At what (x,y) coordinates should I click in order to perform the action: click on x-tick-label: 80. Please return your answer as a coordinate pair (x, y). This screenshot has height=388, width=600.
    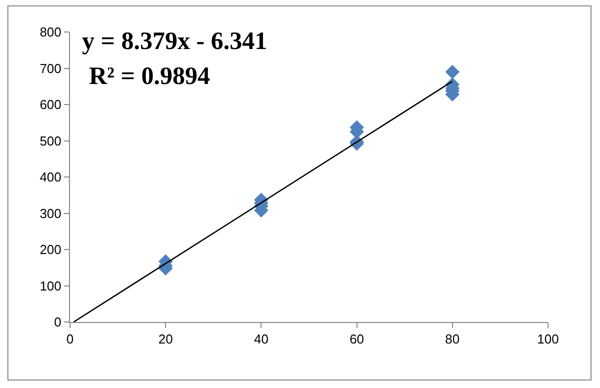
    Looking at the image, I should click on (452, 339).